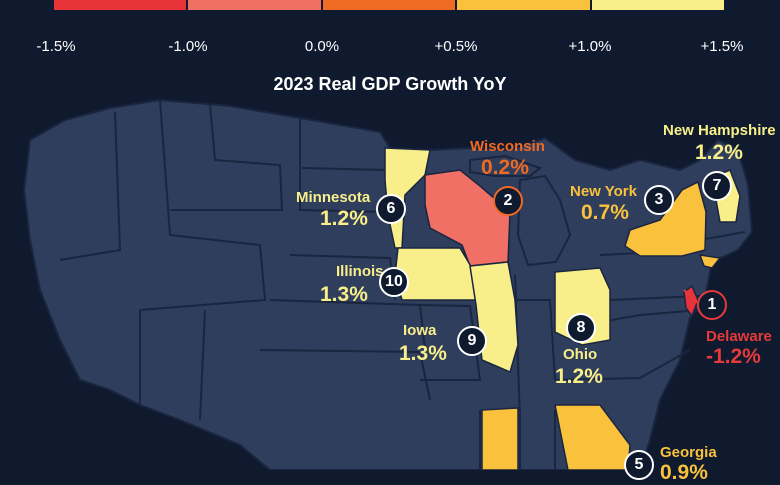  What do you see at coordinates (722, 46) in the screenshot?
I see `legend-tick: +1.5%` at bounding box center [722, 46].